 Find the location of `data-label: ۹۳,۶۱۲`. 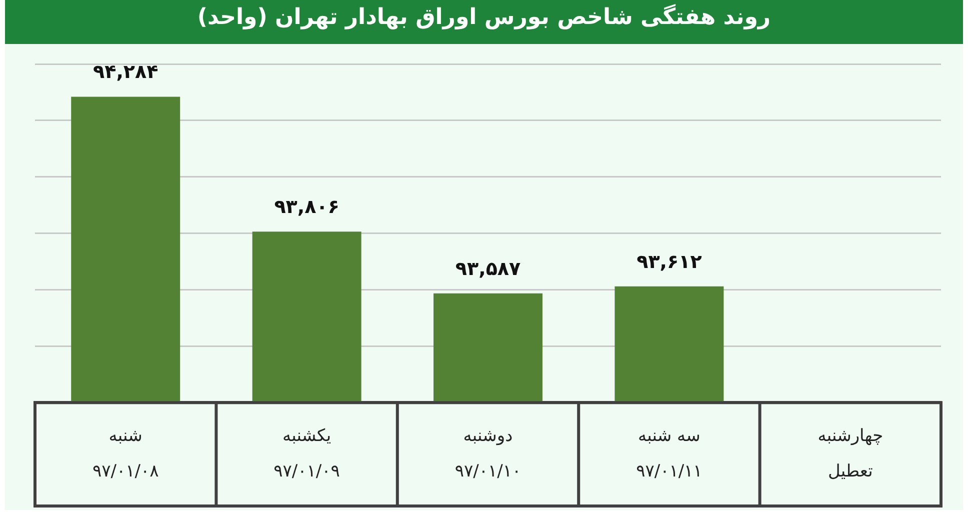

data-label: ۹۳,۶۱۲ is located at coordinates (669, 261).